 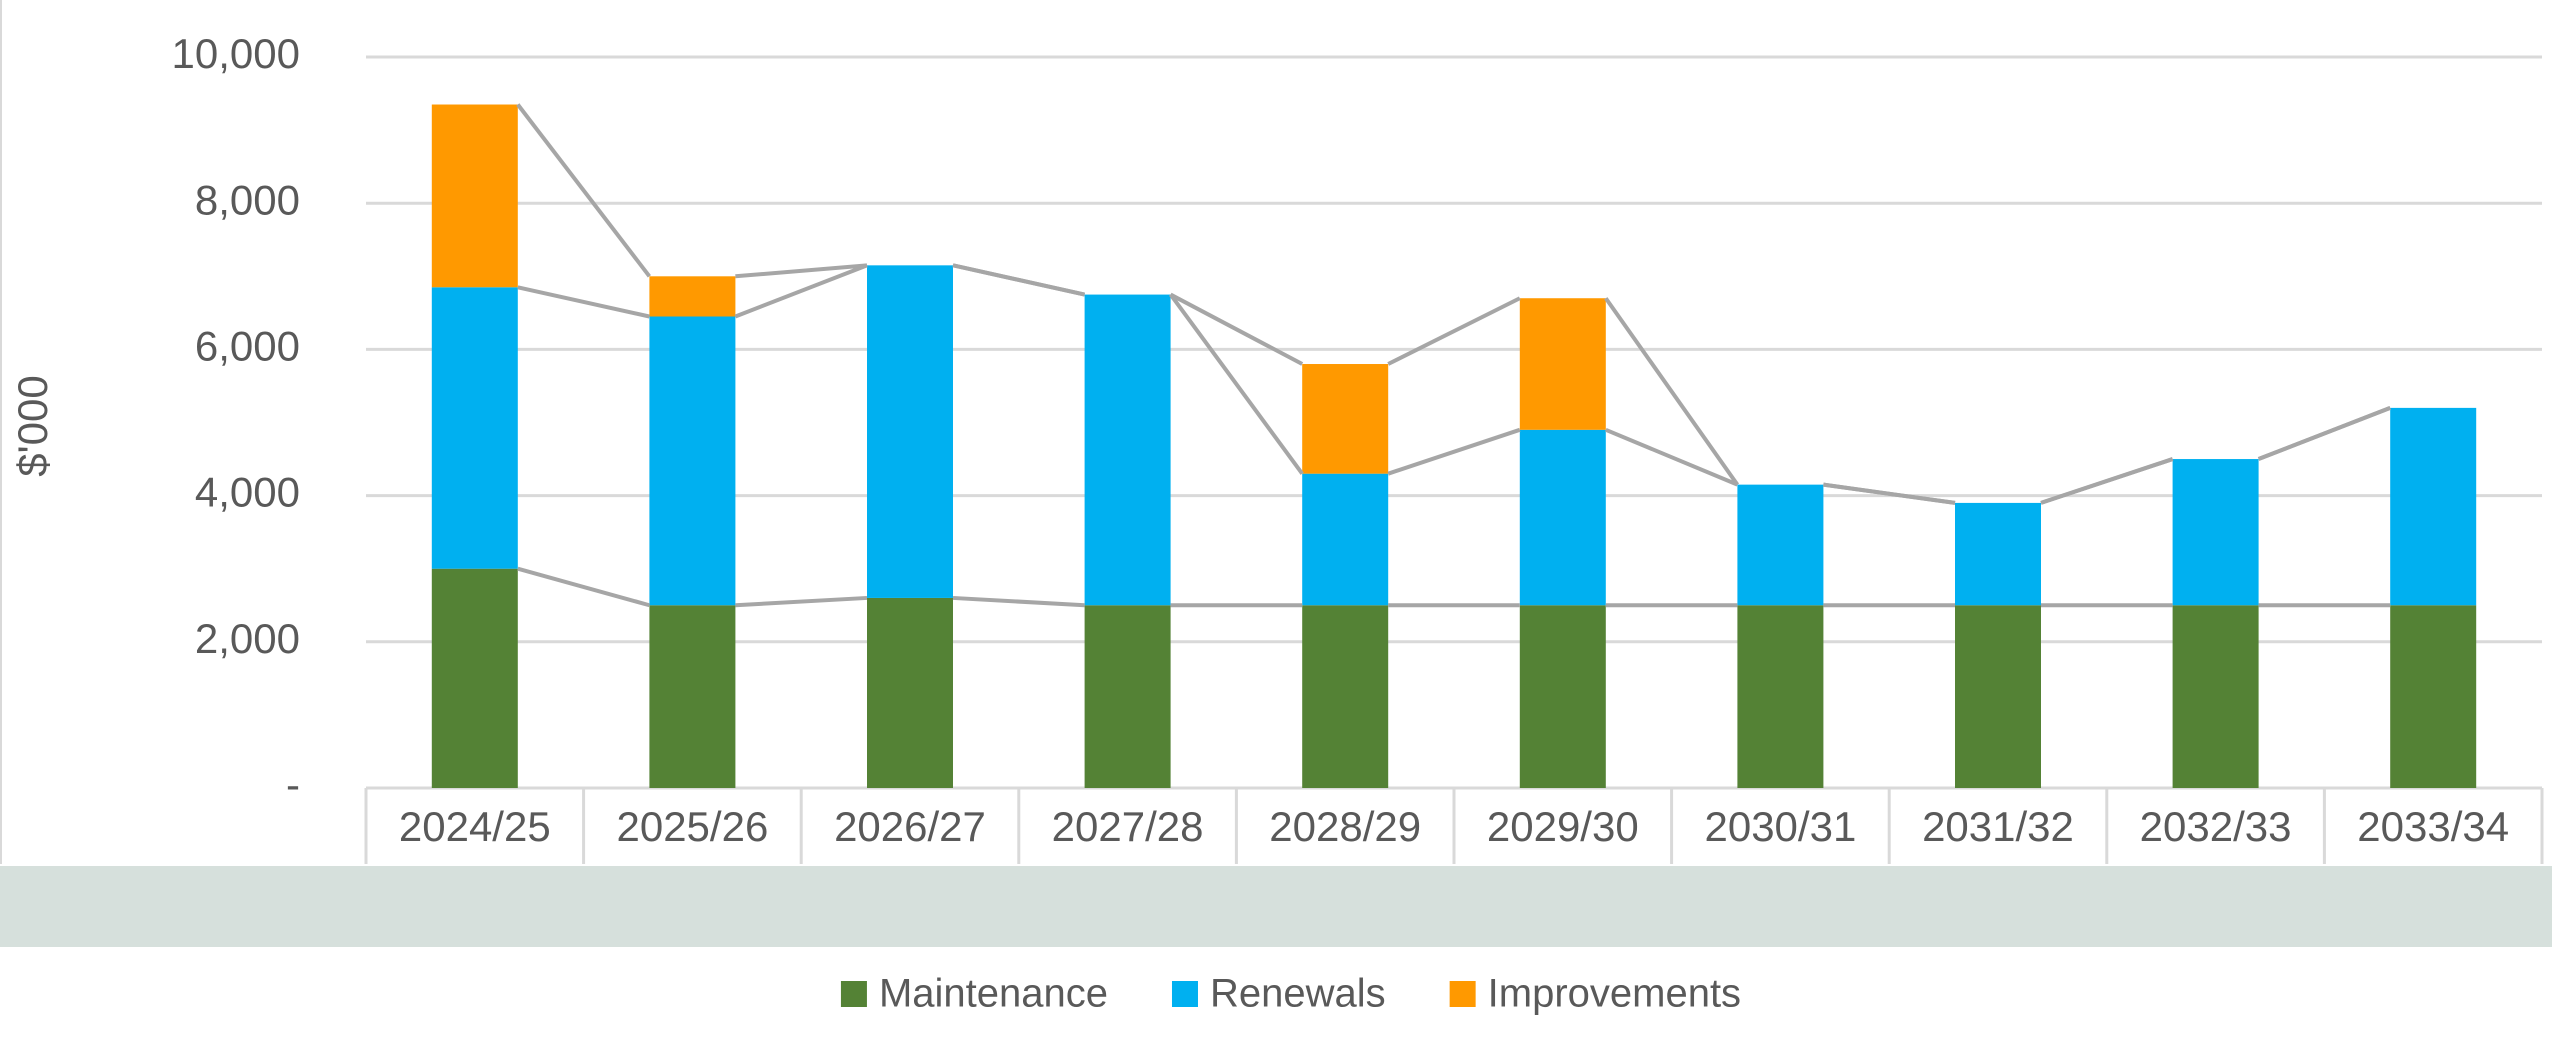 I want to click on x-tick-label: 2029/30, so click(x=1563, y=826).